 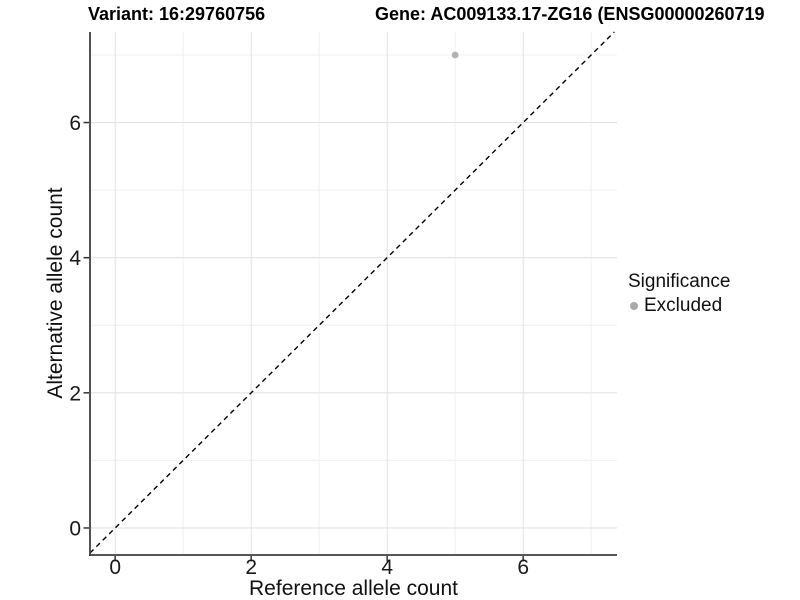 What do you see at coordinates (75, 528) in the screenshot?
I see `y-tick-label: 0` at bounding box center [75, 528].